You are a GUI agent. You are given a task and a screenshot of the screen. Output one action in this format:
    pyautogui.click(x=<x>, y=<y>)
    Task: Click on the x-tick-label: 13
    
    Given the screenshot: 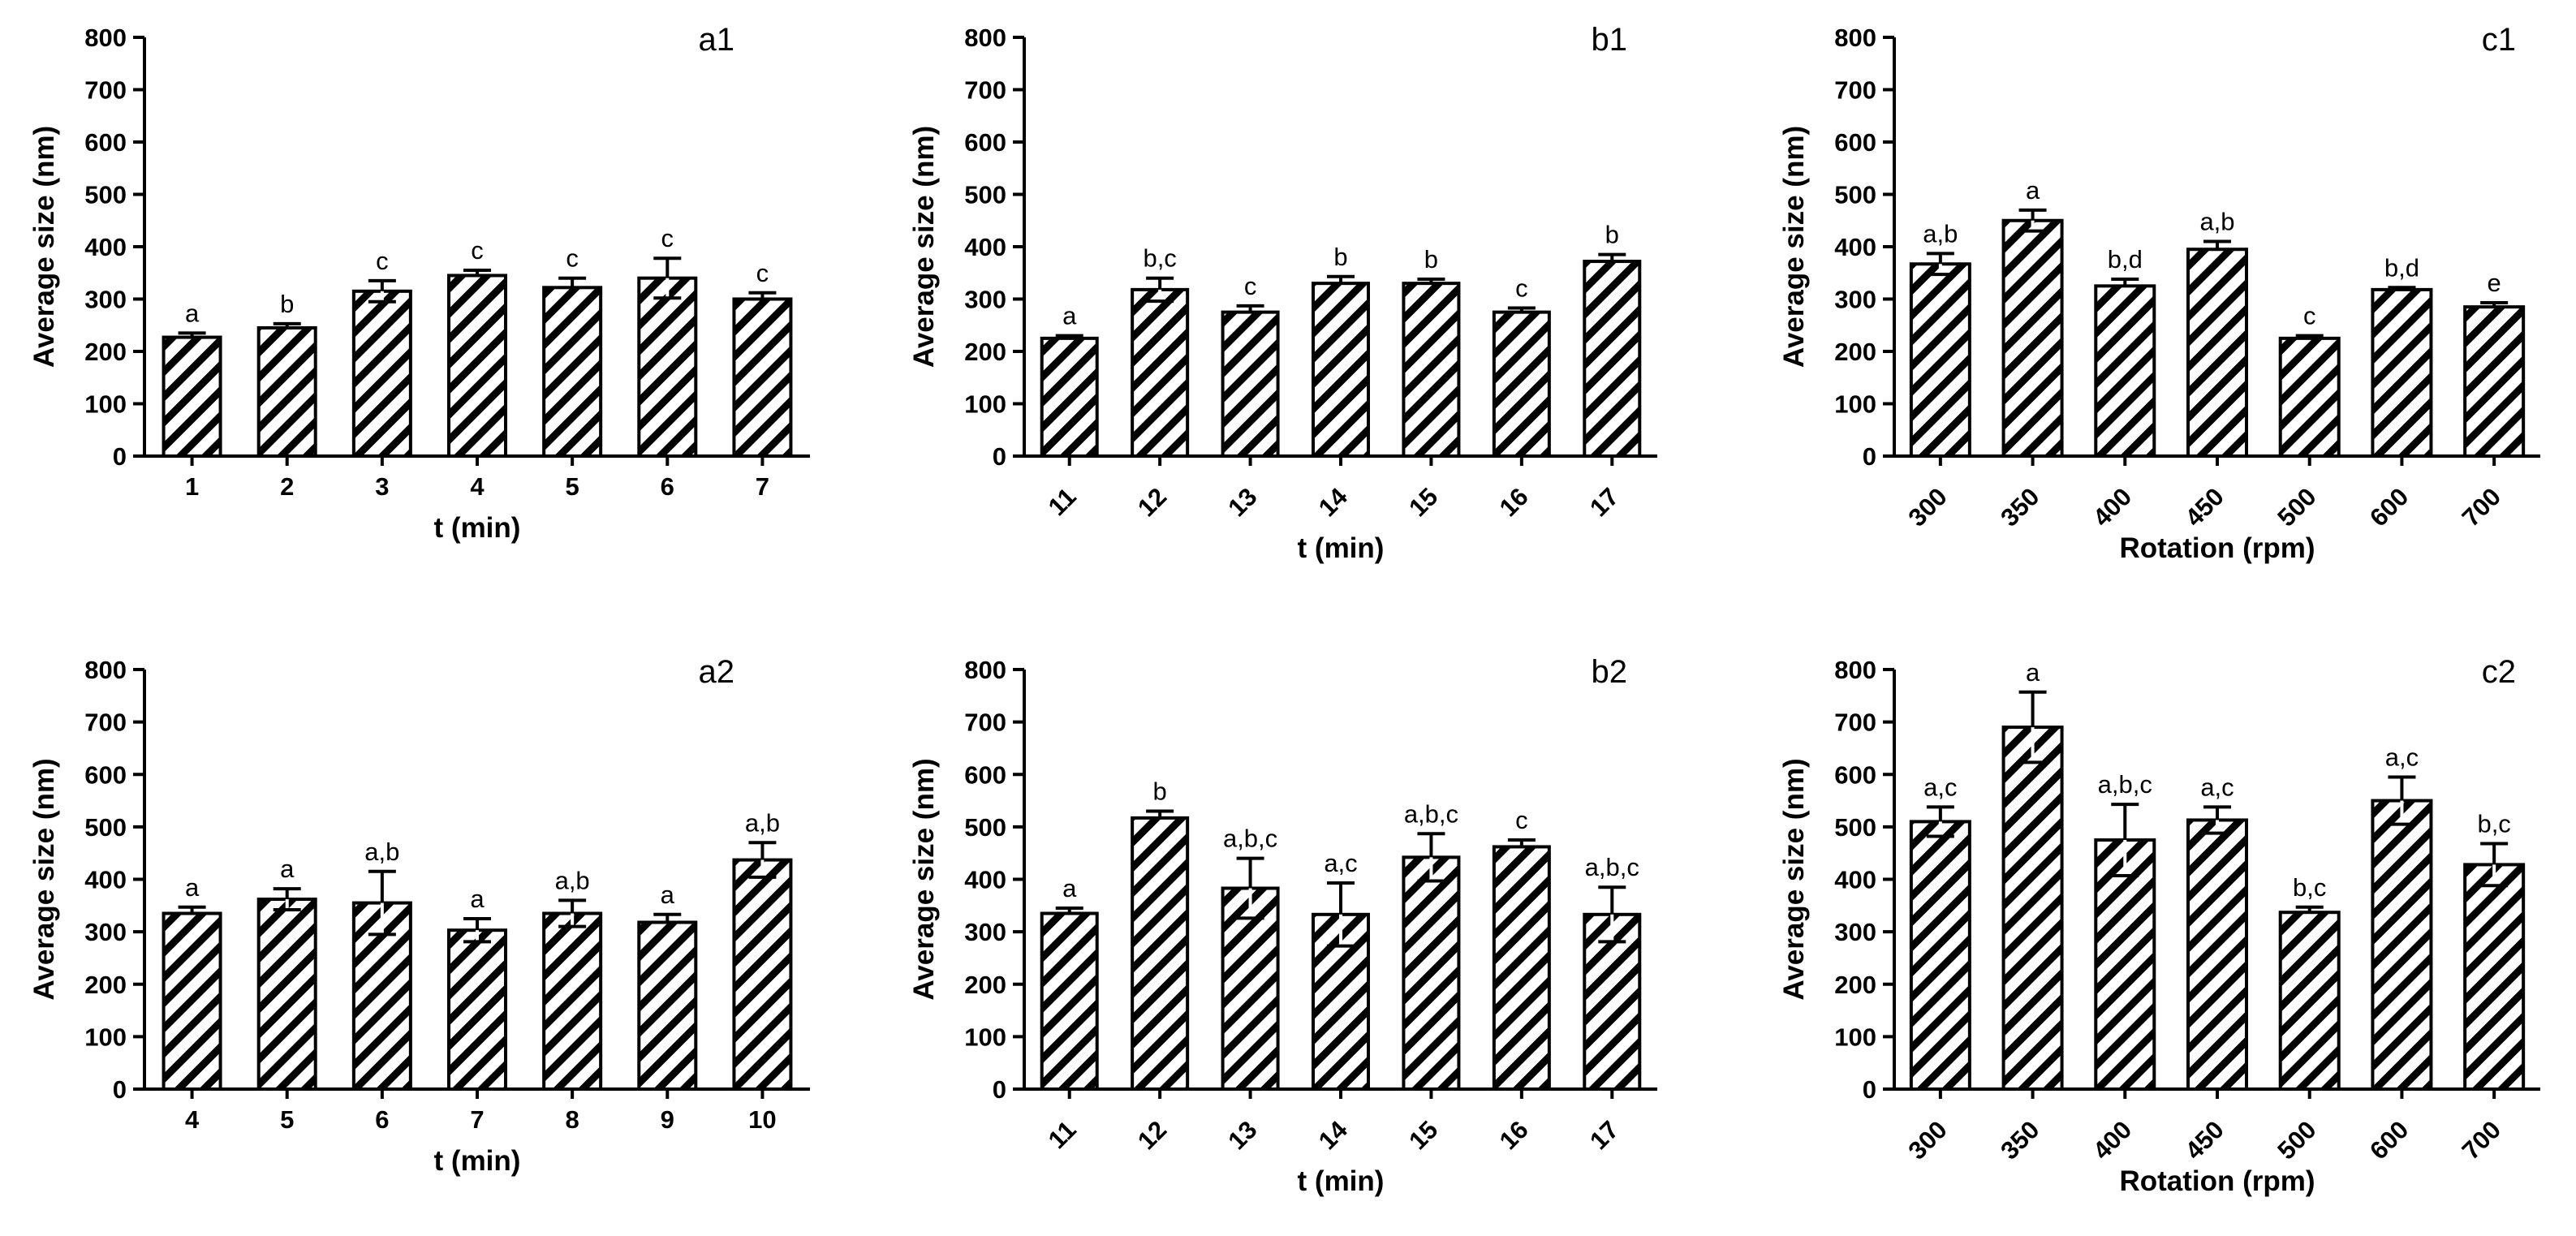 What is the action you would take?
    pyautogui.click(x=1242, y=502)
    